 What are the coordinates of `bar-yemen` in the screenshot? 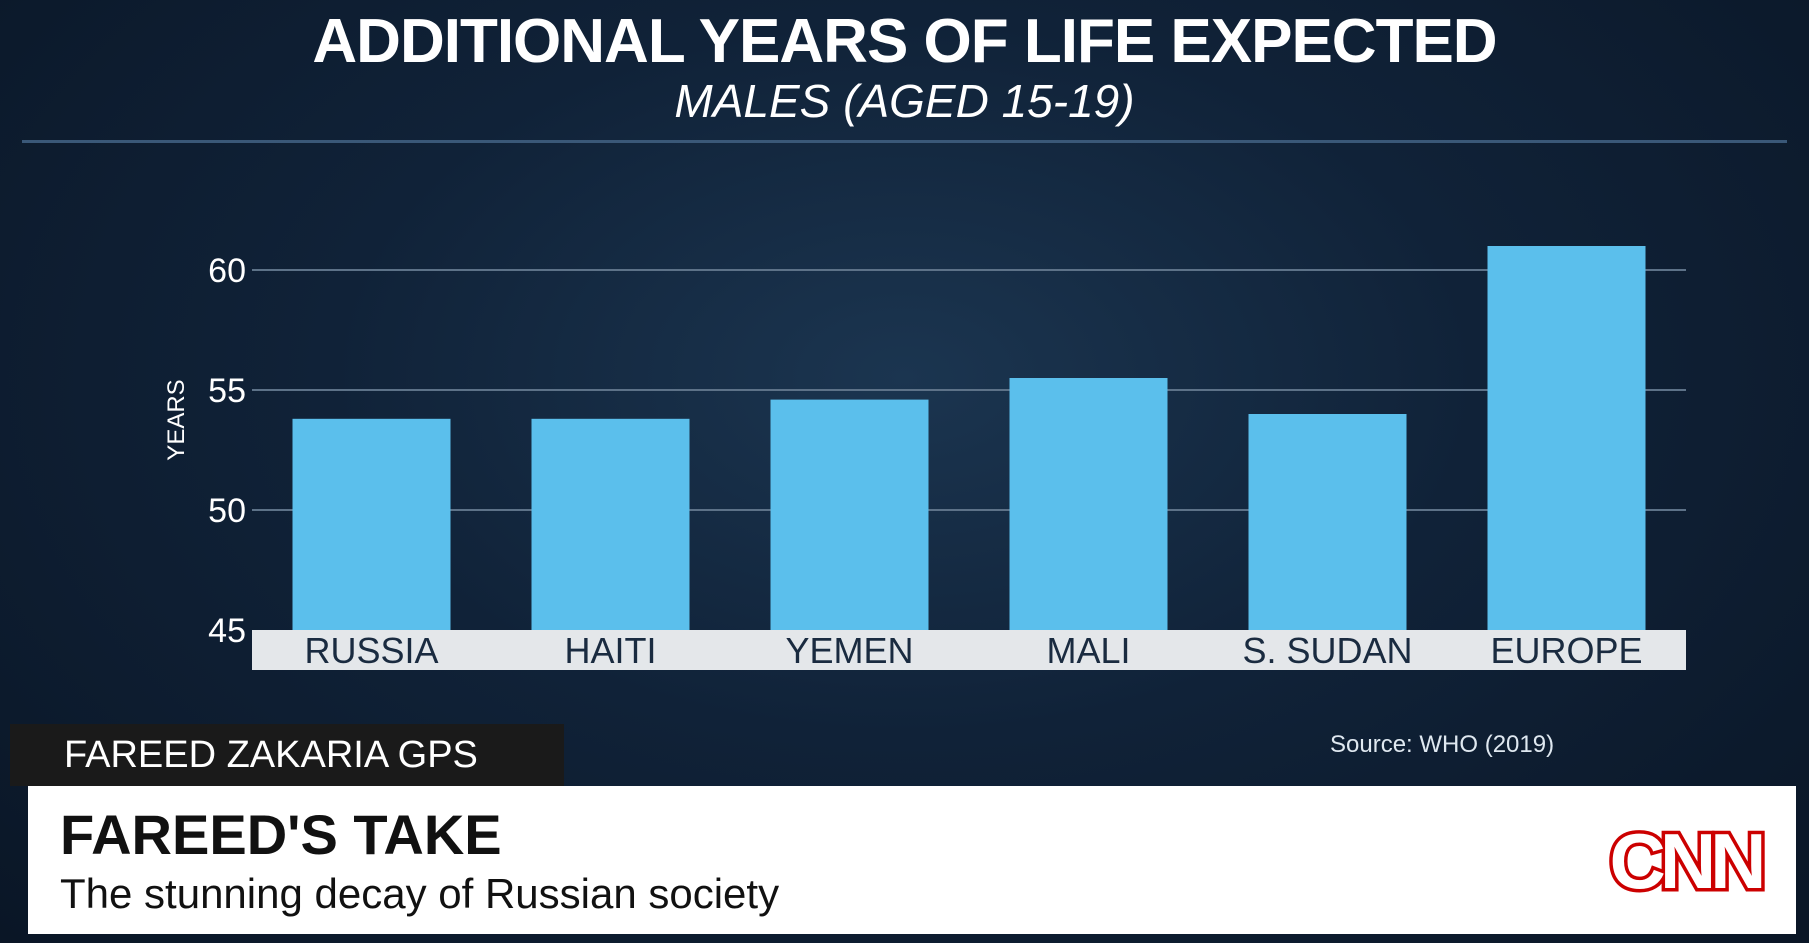 It's located at (849, 514).